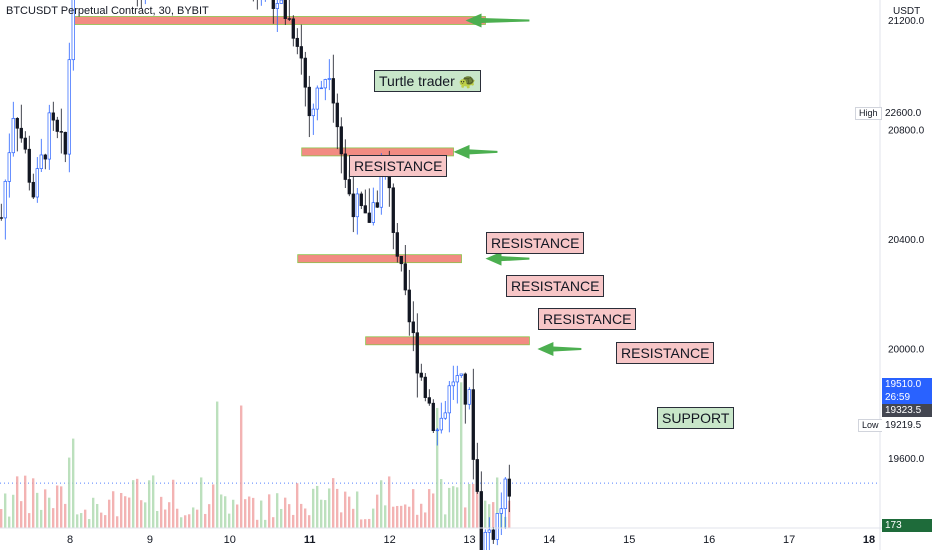 Image resolution: width=932 pixels, height=550 pixels. Describe the element at coordinates (907, 410) in the screenshot. I see `price2-badge: 19323.5` at that location.